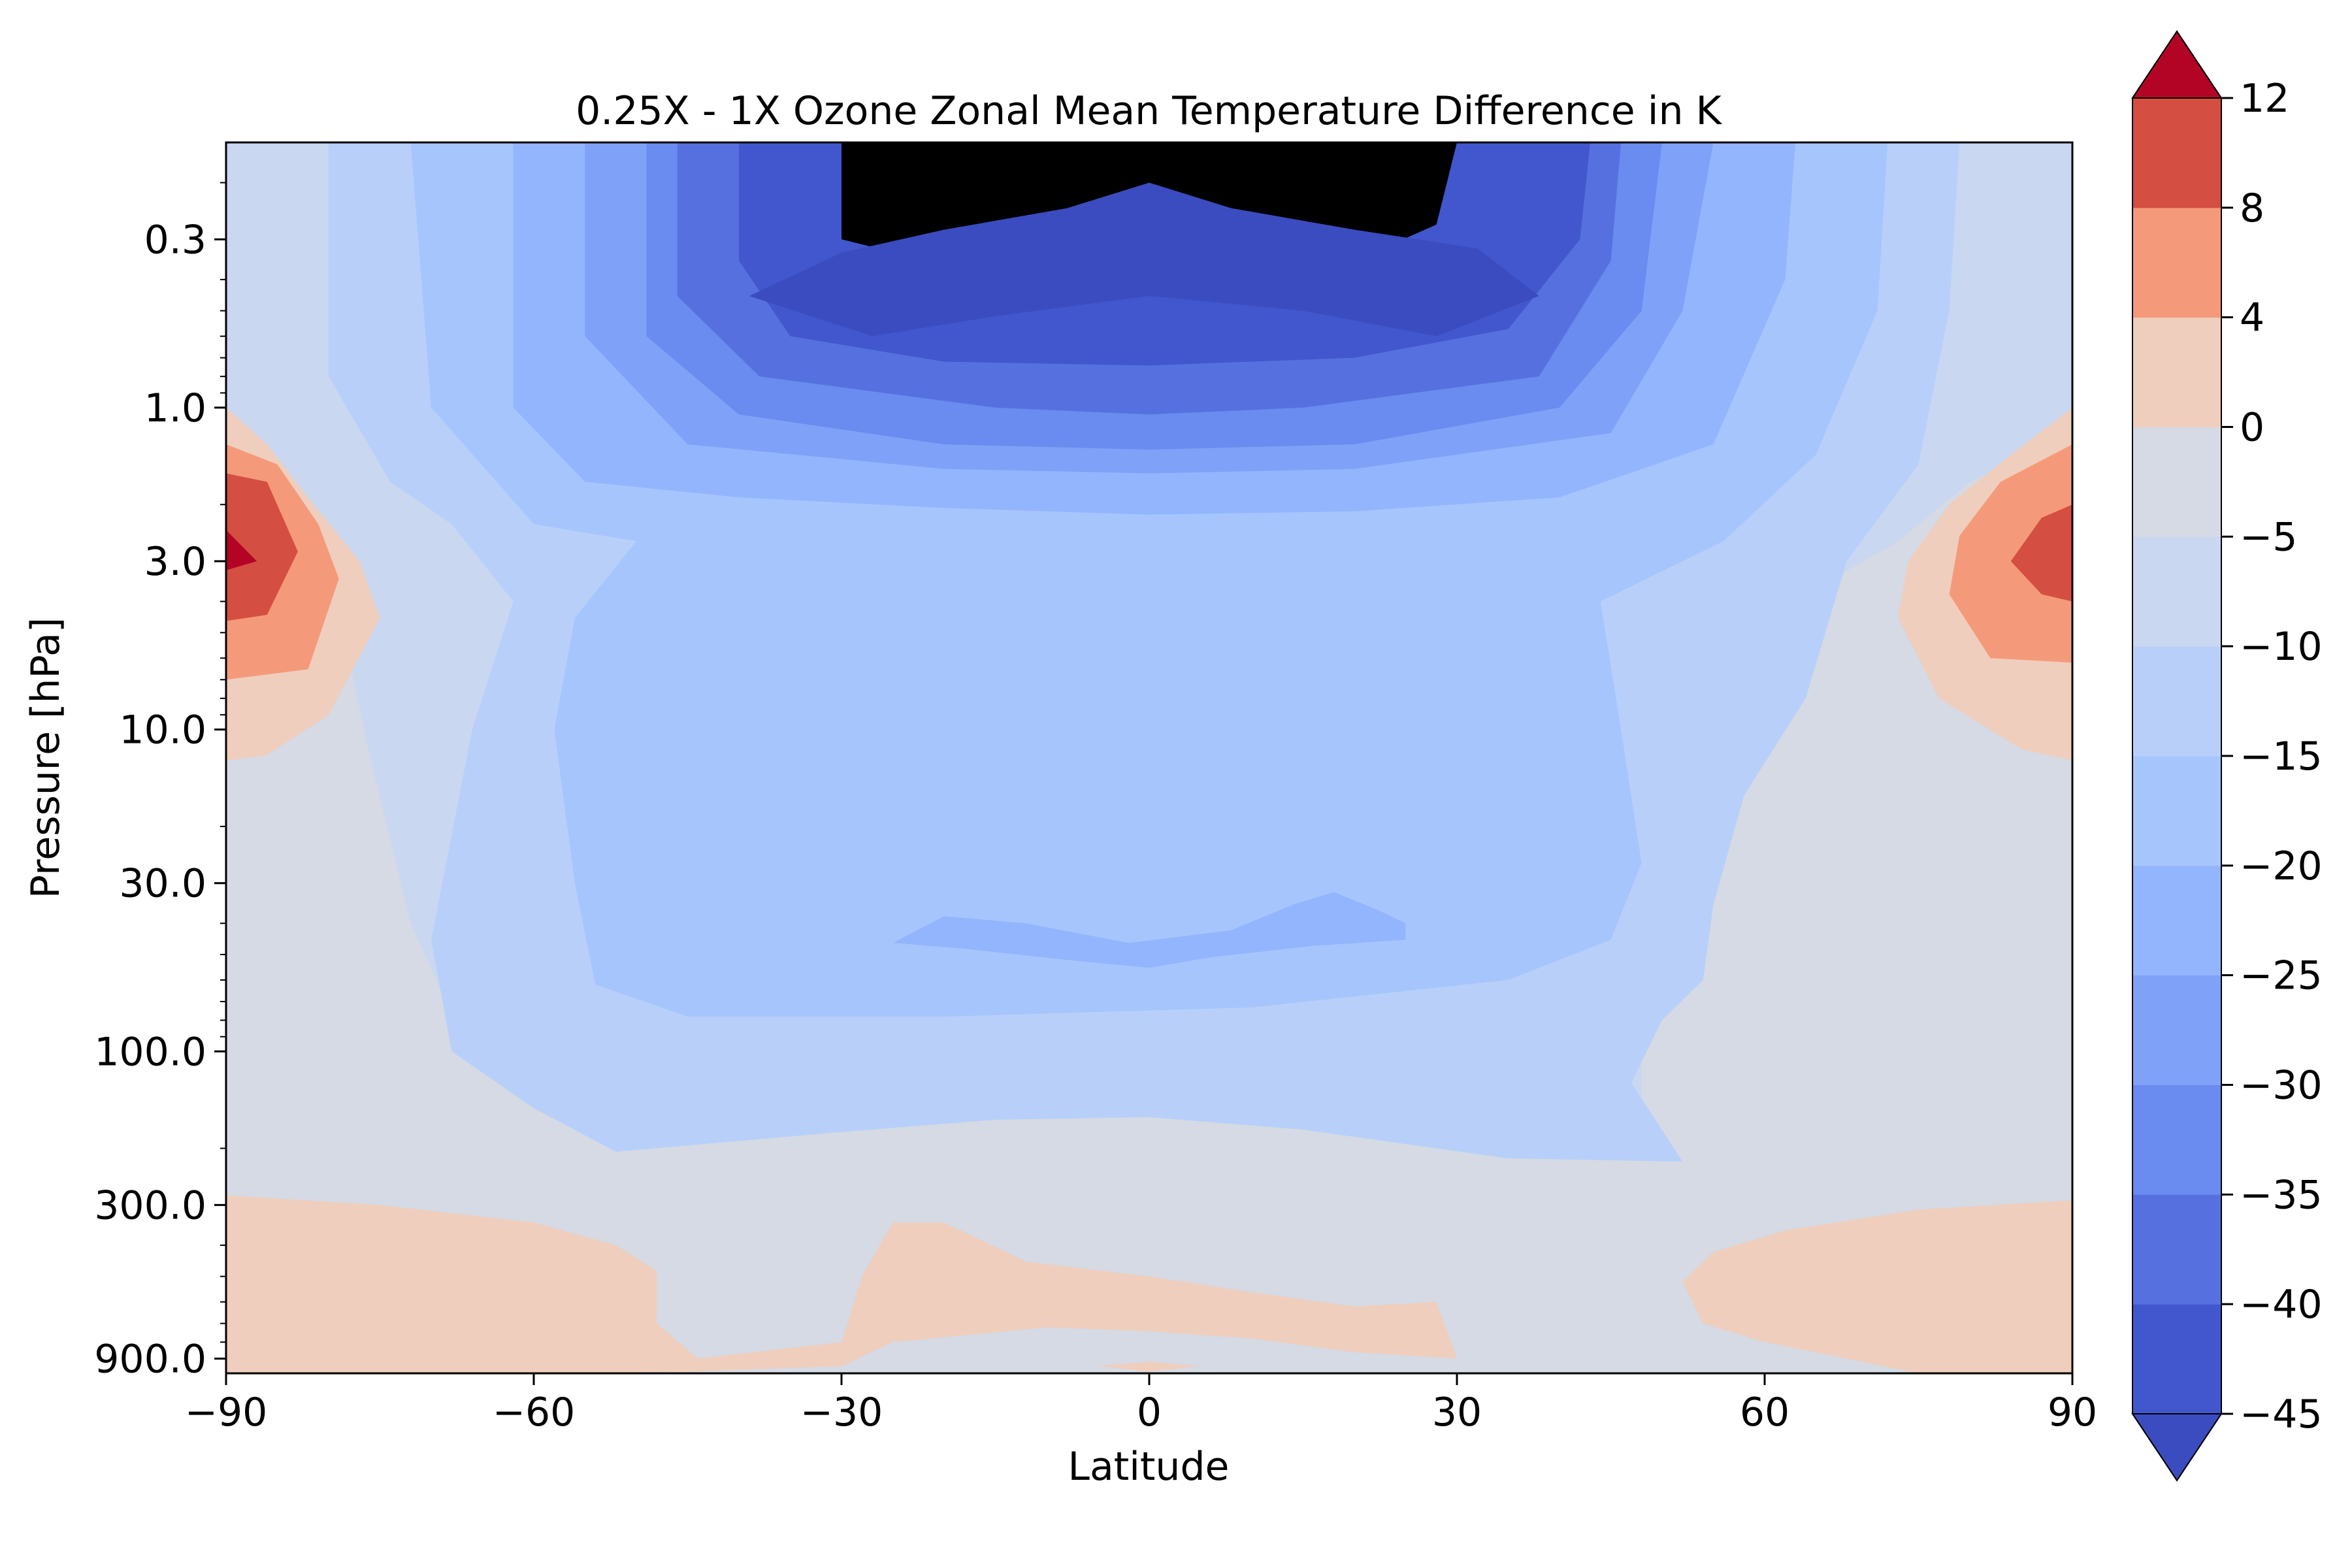  Describe the element at coordinates (2281, 756) in the screenshot. I see `colorbar-tick-label: −15` at that location.